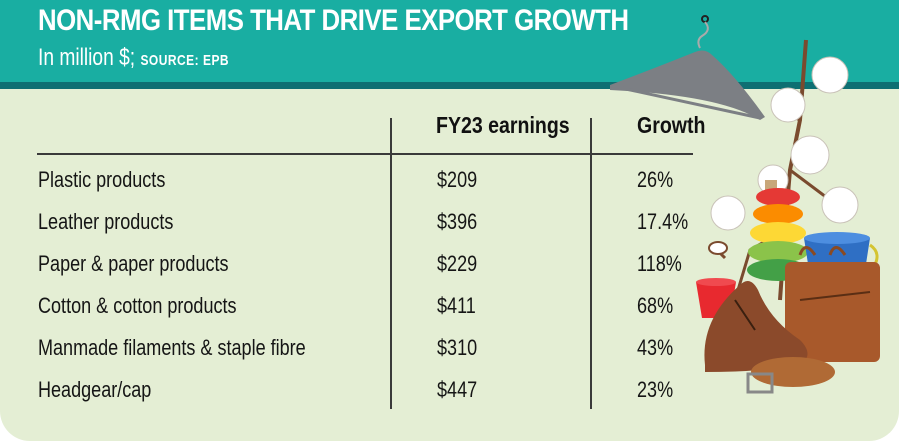 The image size is (901, 443). Describe the element at coordinates (790, 375) in the screenshot. I see `belt-icon` at that location.